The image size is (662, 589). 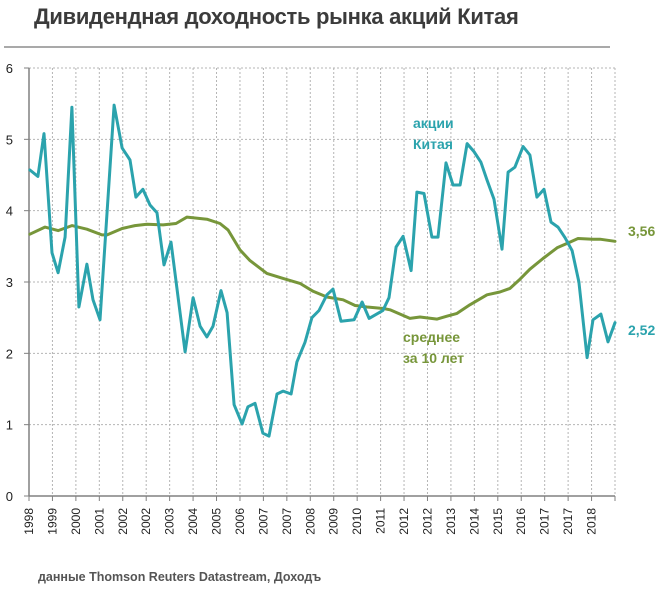 I want to click on x-tick-label: 2000, so click(x=76, y=521).